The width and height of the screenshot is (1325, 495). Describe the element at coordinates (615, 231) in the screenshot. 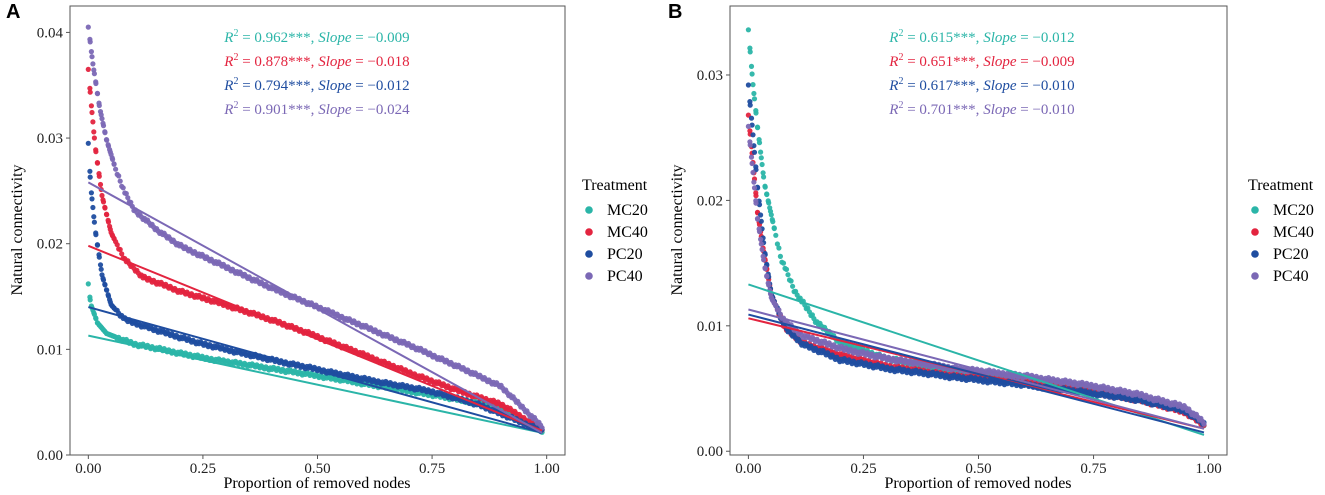

I see `panel-a-legend: Treatment MC20 MC40 PC20 PC40` at that location.